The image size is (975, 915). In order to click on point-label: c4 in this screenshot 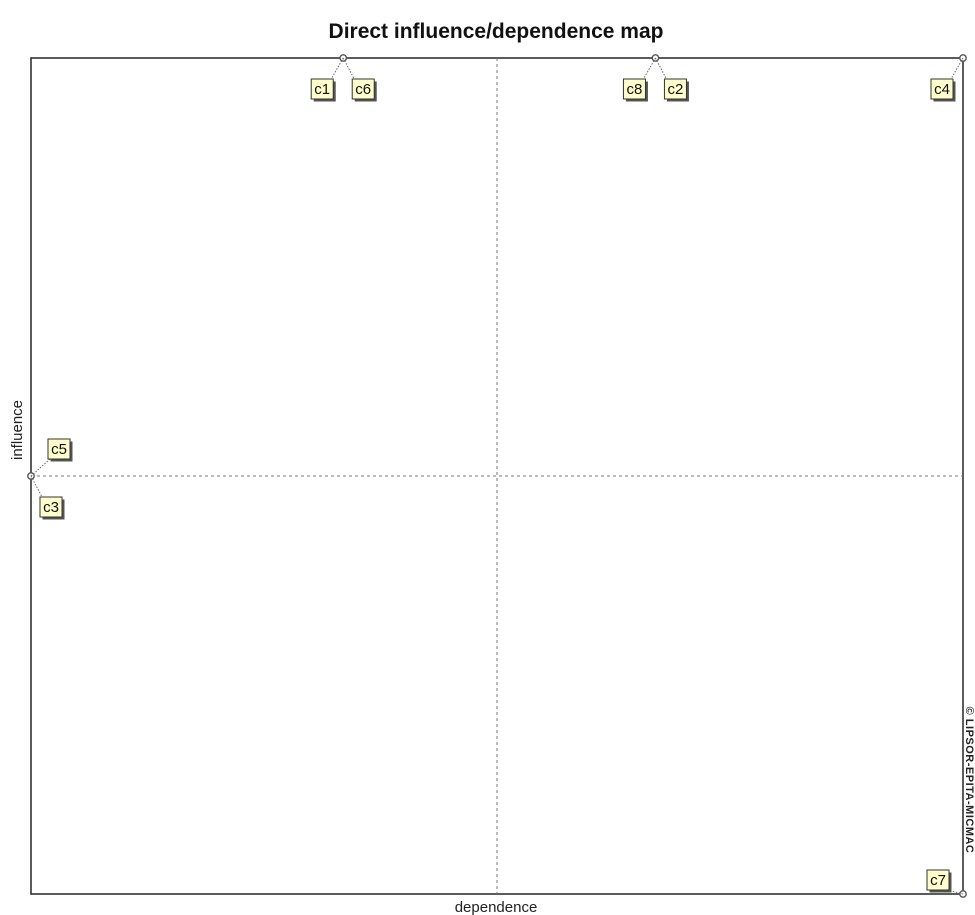, I will do `click(942, 89)`.